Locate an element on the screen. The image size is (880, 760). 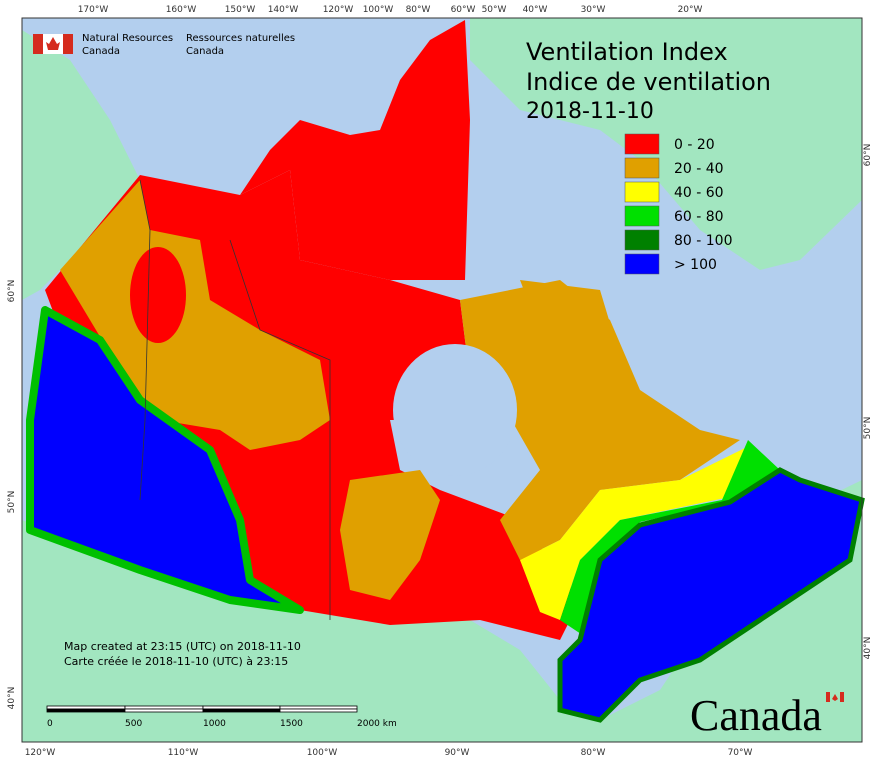
scale-label: 500 is located at coordinates (133, 724).